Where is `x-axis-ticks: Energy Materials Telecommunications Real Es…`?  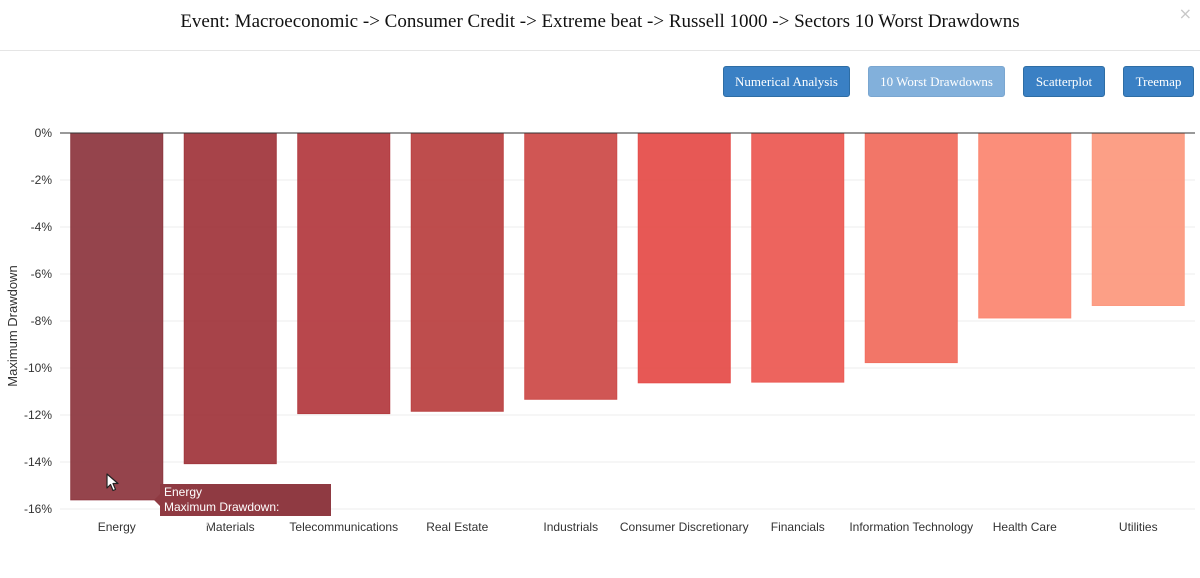
x-axis-ticks: Energy Materials Telecommunications Real Es… is located at coordinates (628, 527).